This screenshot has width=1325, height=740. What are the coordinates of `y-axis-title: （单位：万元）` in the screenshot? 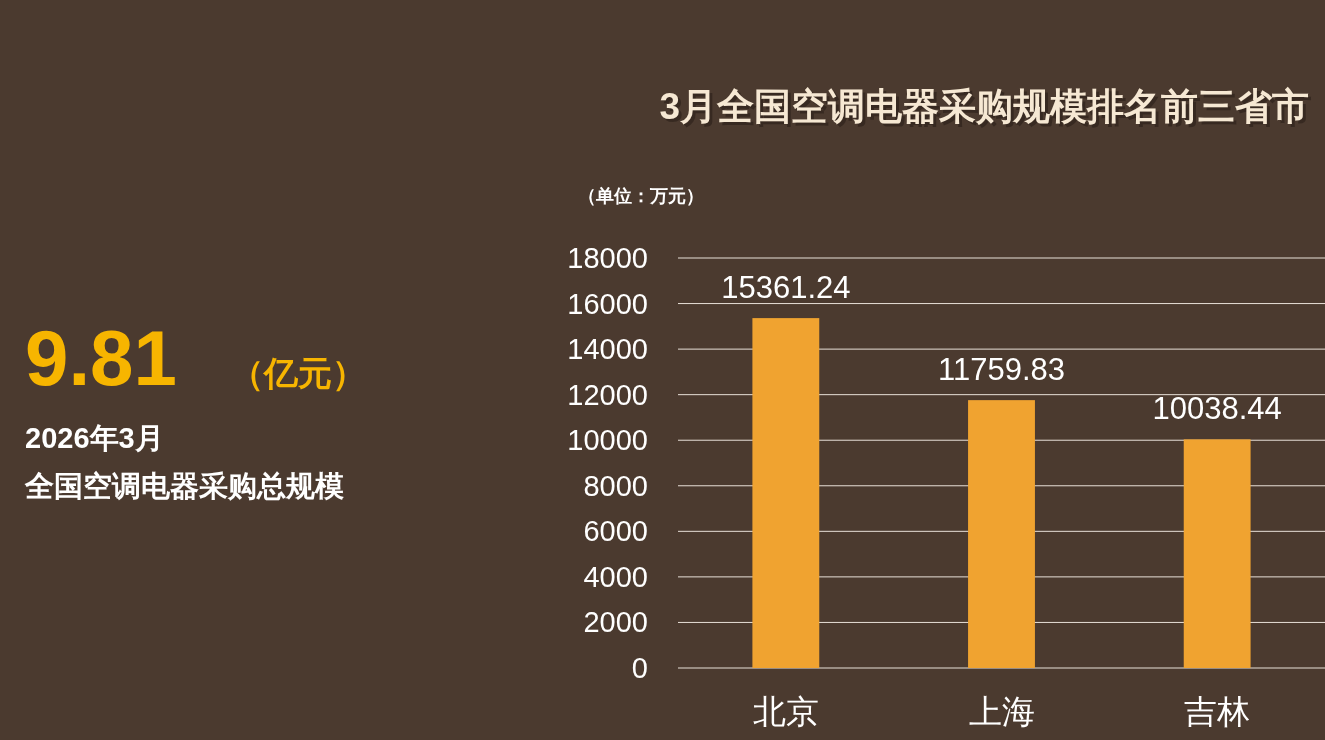 It's located at (641, 196).